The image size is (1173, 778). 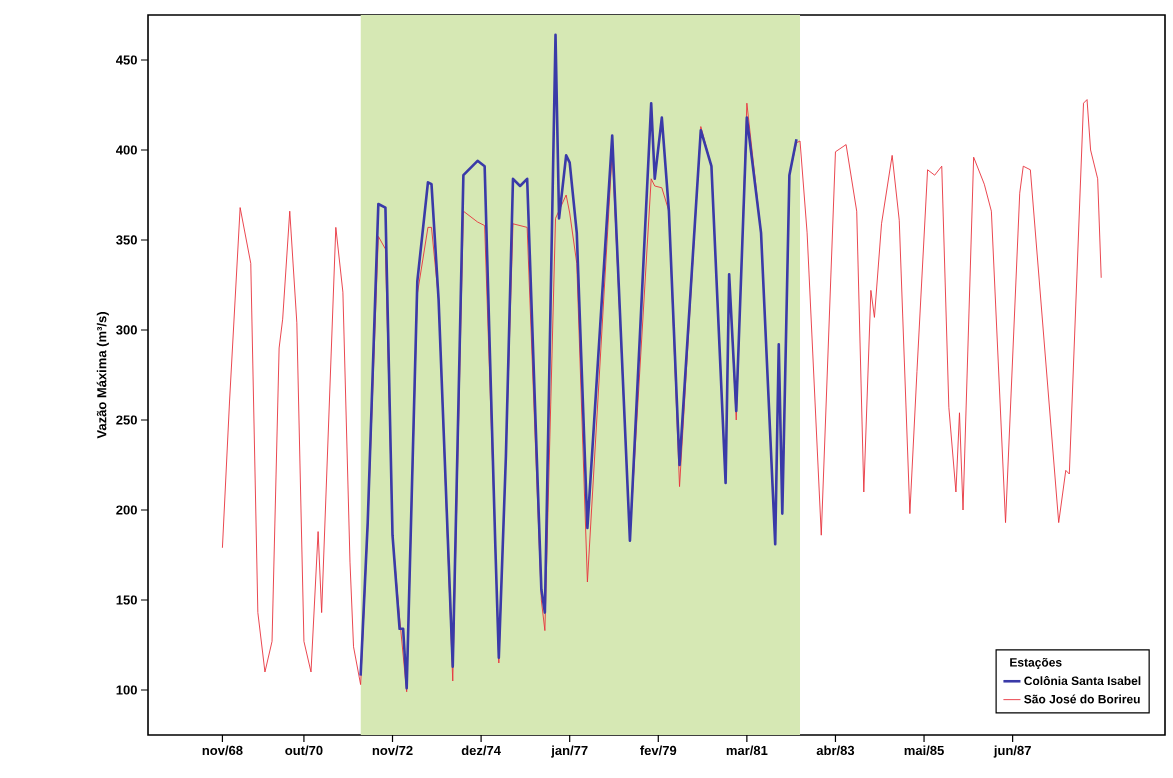 What do you see at coordinates (924, 750) in the screenshot?
I see `x-tick-label: mai/85` at bounding box center [924, 750].